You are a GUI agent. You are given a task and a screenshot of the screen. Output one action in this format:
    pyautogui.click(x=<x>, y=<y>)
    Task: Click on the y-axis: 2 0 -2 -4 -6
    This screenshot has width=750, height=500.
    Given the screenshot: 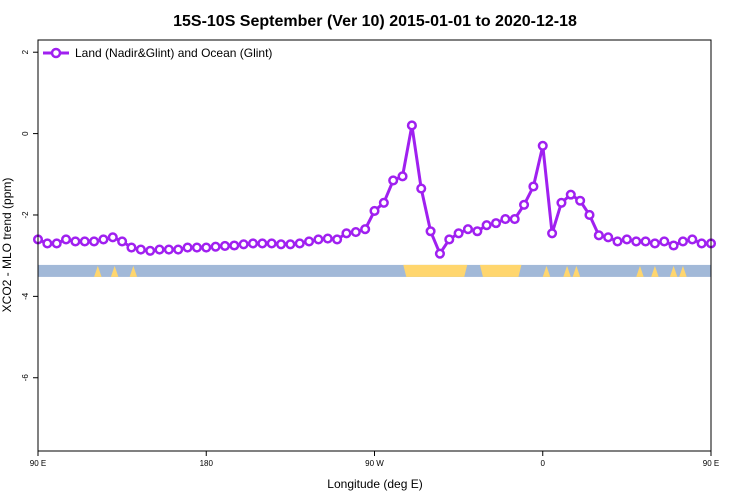 What is the action you would take?
    pyautogui.click(x=29, y=215)
    